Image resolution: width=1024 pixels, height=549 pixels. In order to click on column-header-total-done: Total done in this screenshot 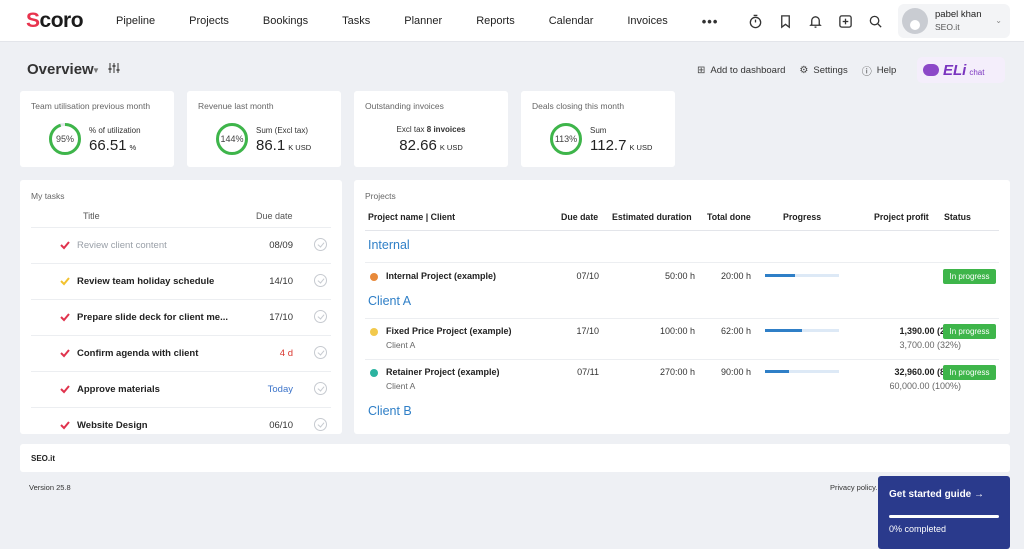, I will do `click(729, 217)`.